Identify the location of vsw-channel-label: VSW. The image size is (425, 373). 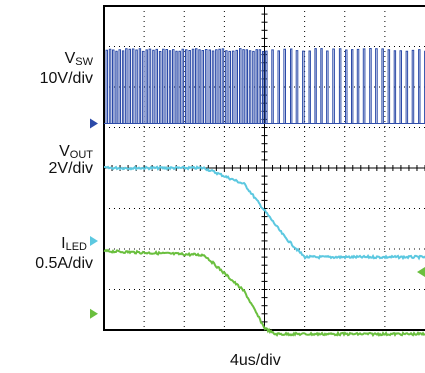
(79, 60).